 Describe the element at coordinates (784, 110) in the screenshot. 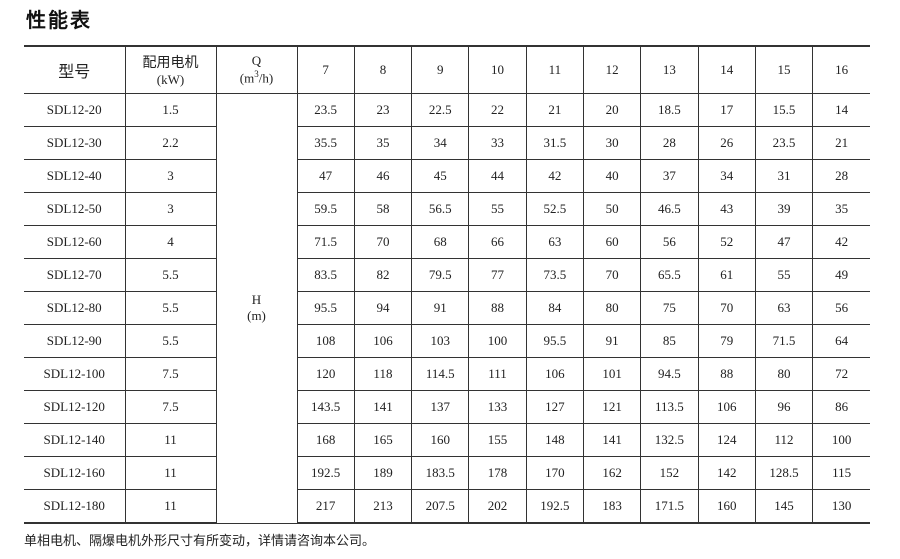

I see `head-value-cell: 15.5` at that location.